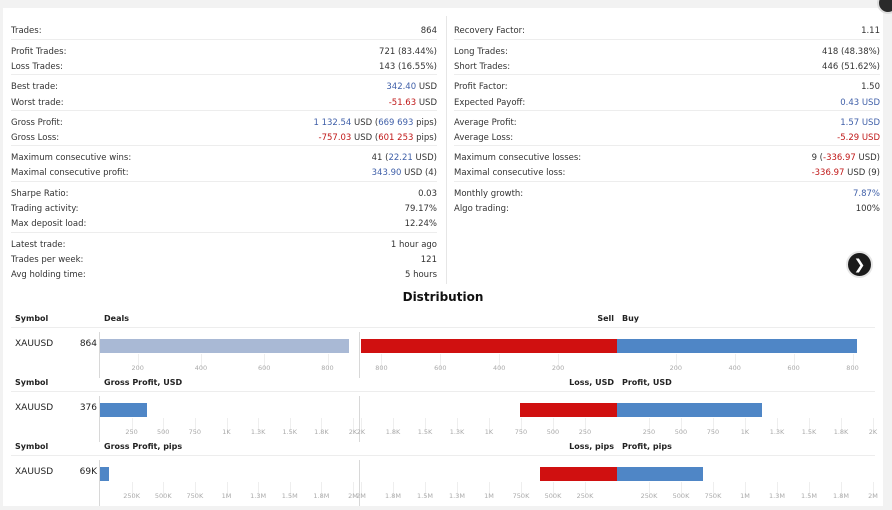 The height and width of the screenshot is (510, 892). Describe the element at coordinates (88, 344) in the screenshot. I see `count-cell: 864` at that location.